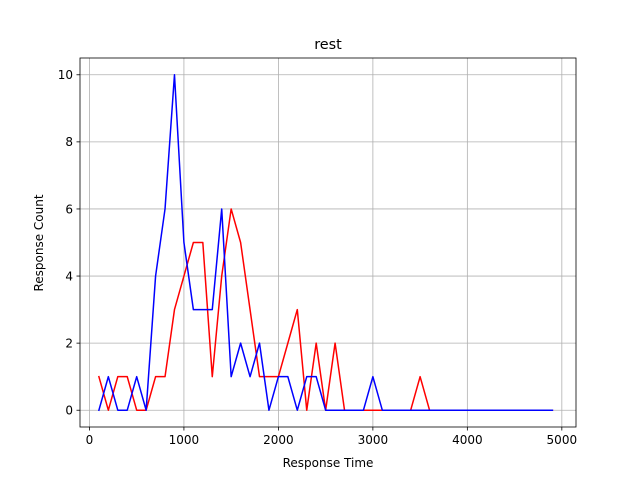 This screenshot has width=640, height=480. What do you see at coordinates (69, 276) in the screenshot?
I see `y-tick-label: 4` at bounding box center [69, 276].